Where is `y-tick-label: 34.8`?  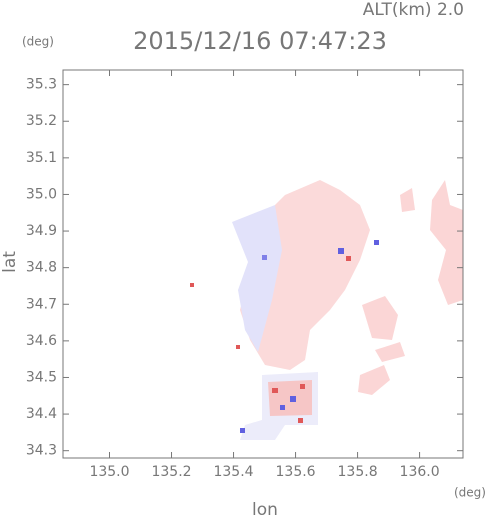
y-tick-label: 34.8 is located at coordinates (41, 268).